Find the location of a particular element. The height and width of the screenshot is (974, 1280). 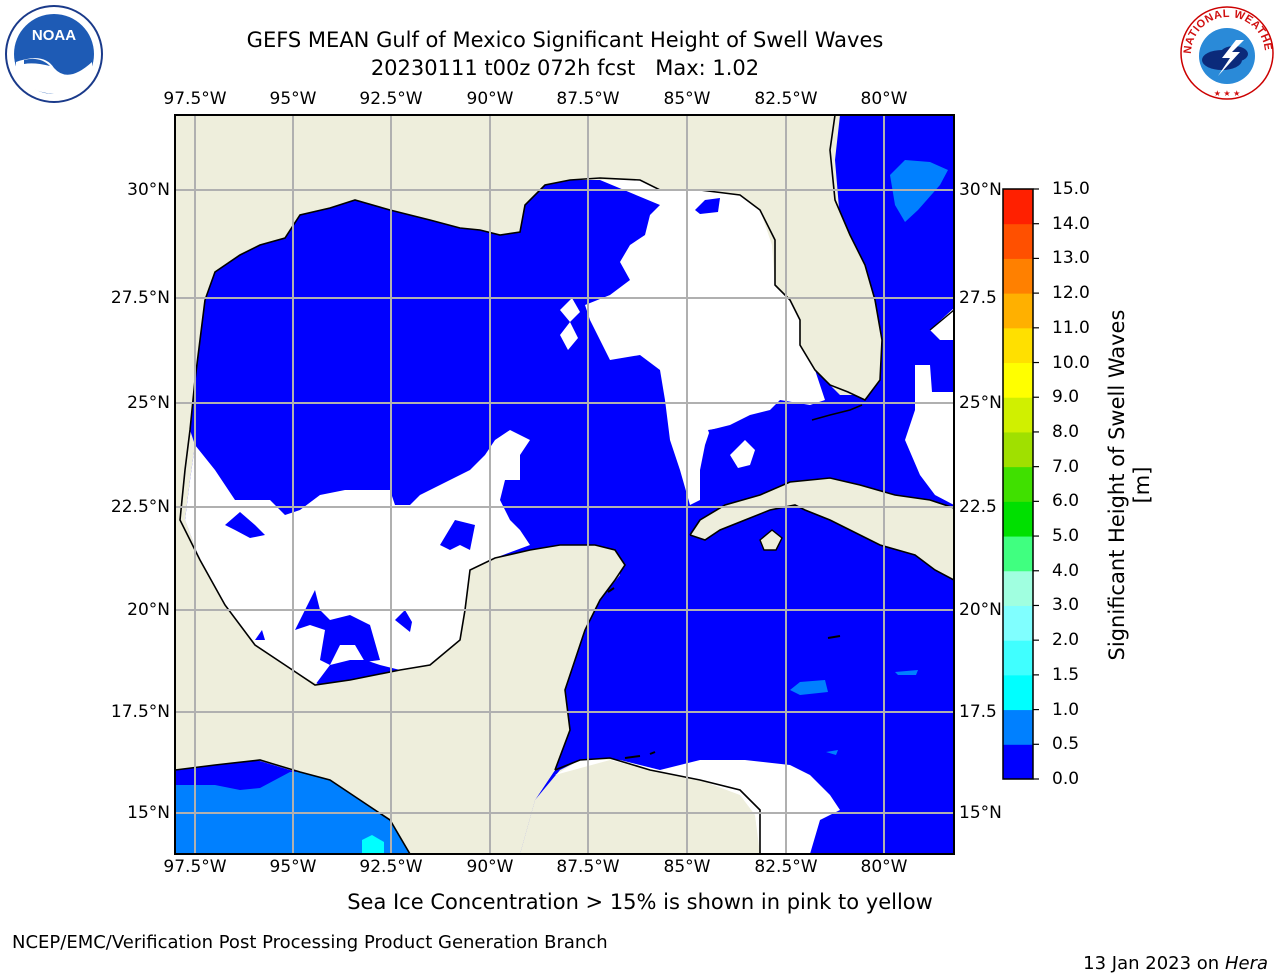

lon-tick-top: 80°W is located at coordinates (884, 99).